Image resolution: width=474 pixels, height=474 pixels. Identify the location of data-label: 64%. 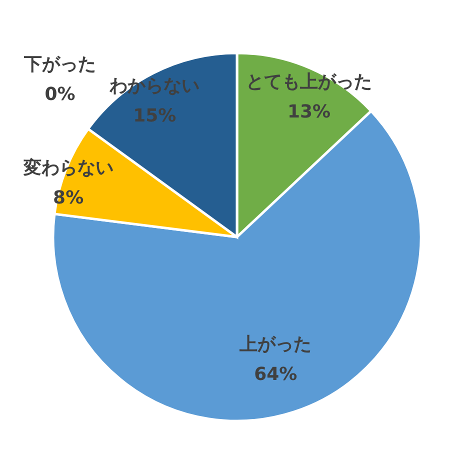
(276, 374).